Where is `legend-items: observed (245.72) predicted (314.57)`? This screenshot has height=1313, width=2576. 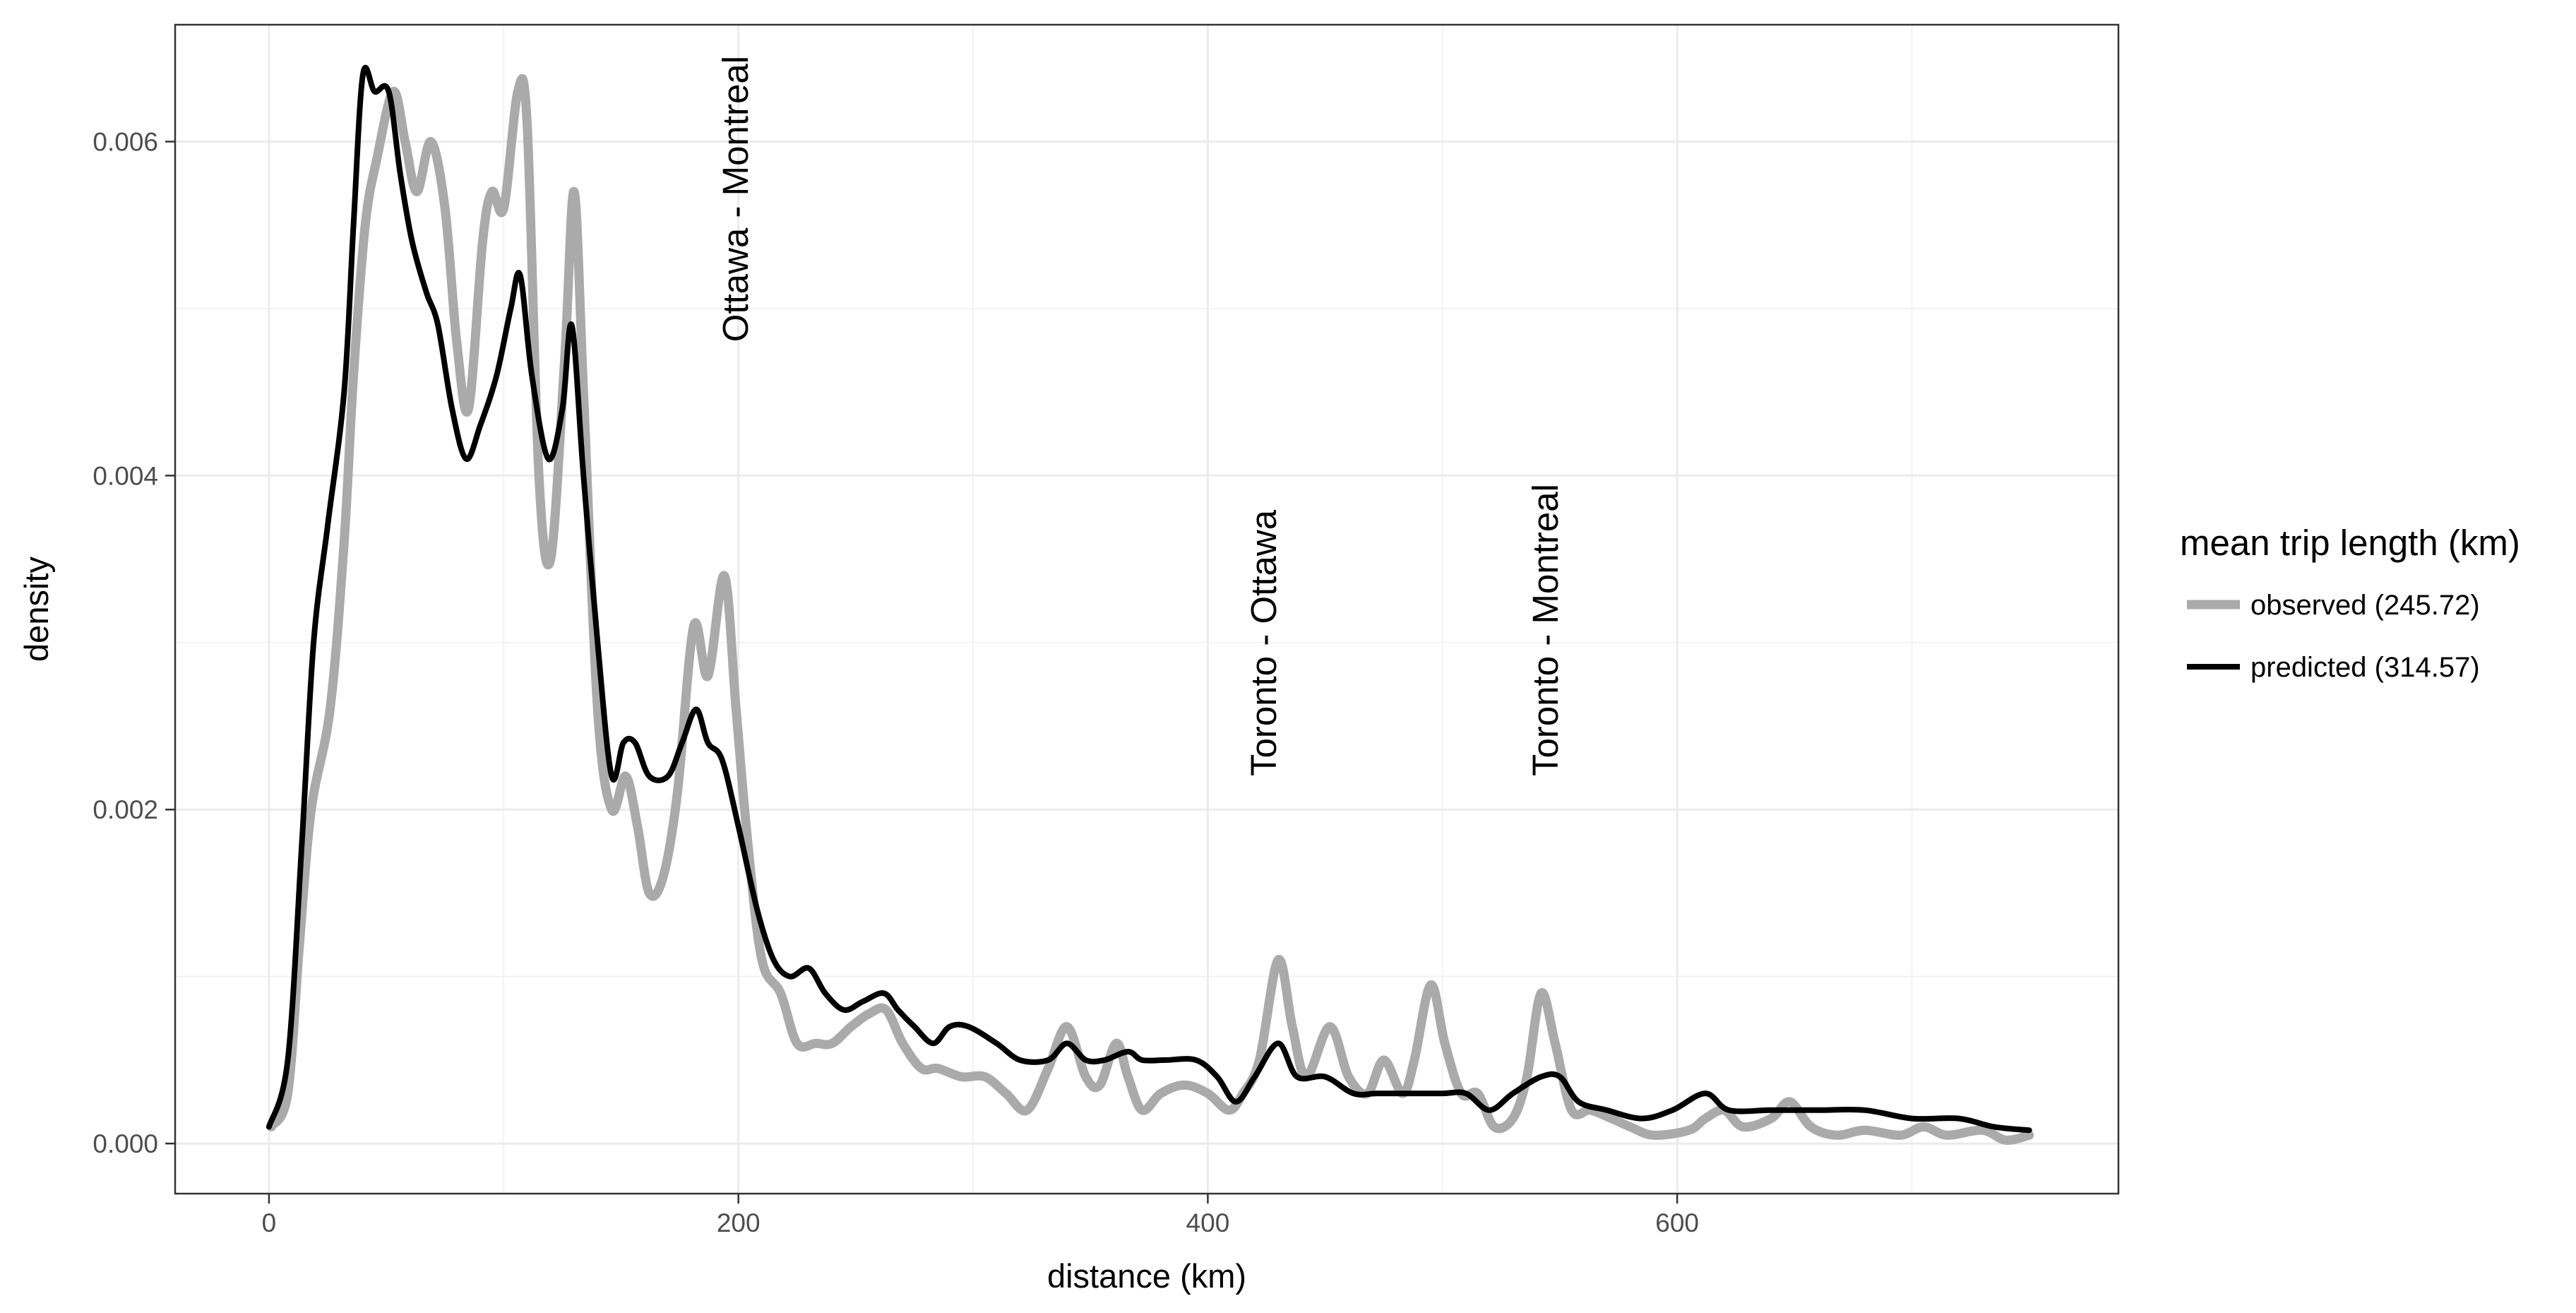
legend-items: observed (245.72) predicted (314.57) is located at coordinates (2333, 636).